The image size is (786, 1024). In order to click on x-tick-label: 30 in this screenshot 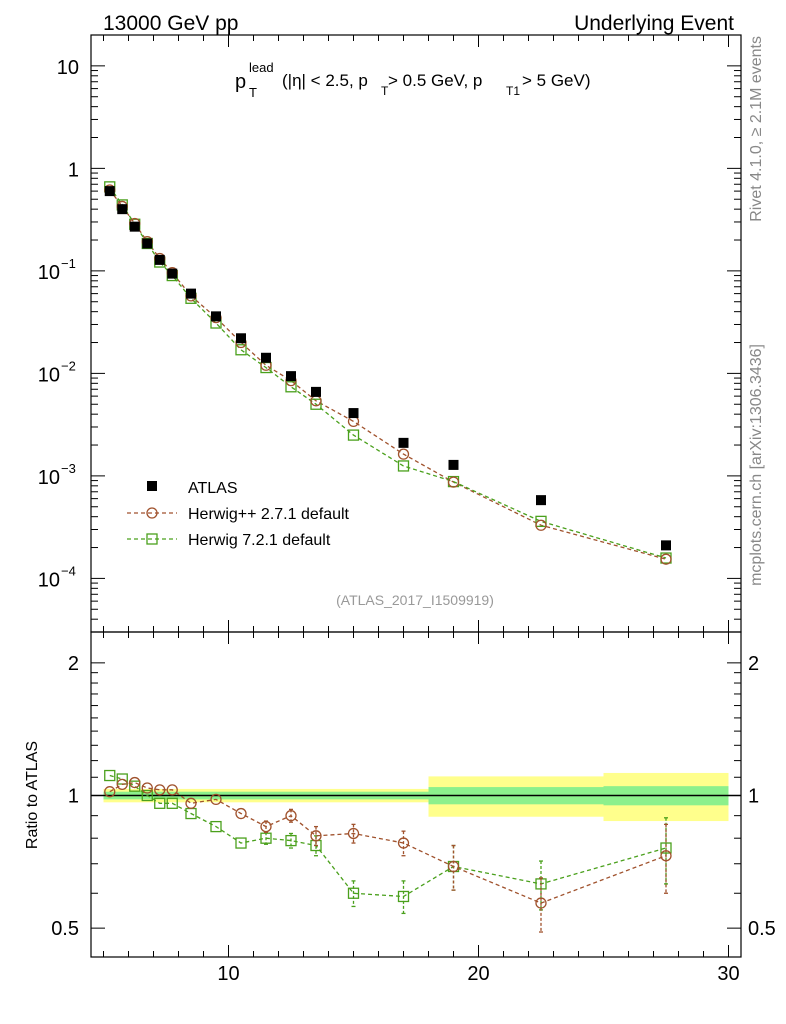, I will do `click(728, 974)`.